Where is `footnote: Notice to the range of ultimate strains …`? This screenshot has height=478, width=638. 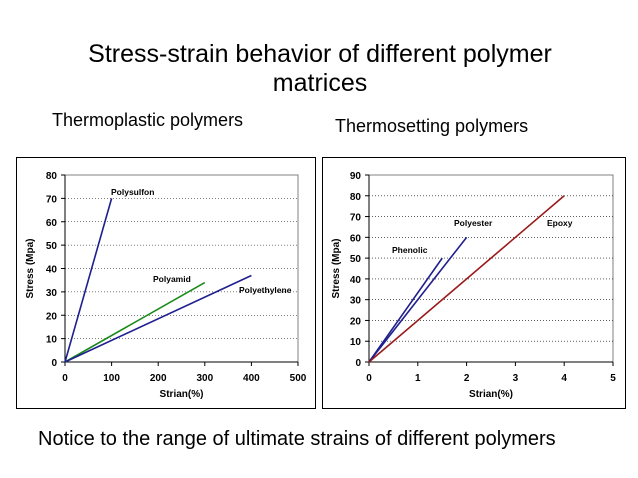 footnote: Notice to the range of ultimate strains … is located at coordinates (297, 439).